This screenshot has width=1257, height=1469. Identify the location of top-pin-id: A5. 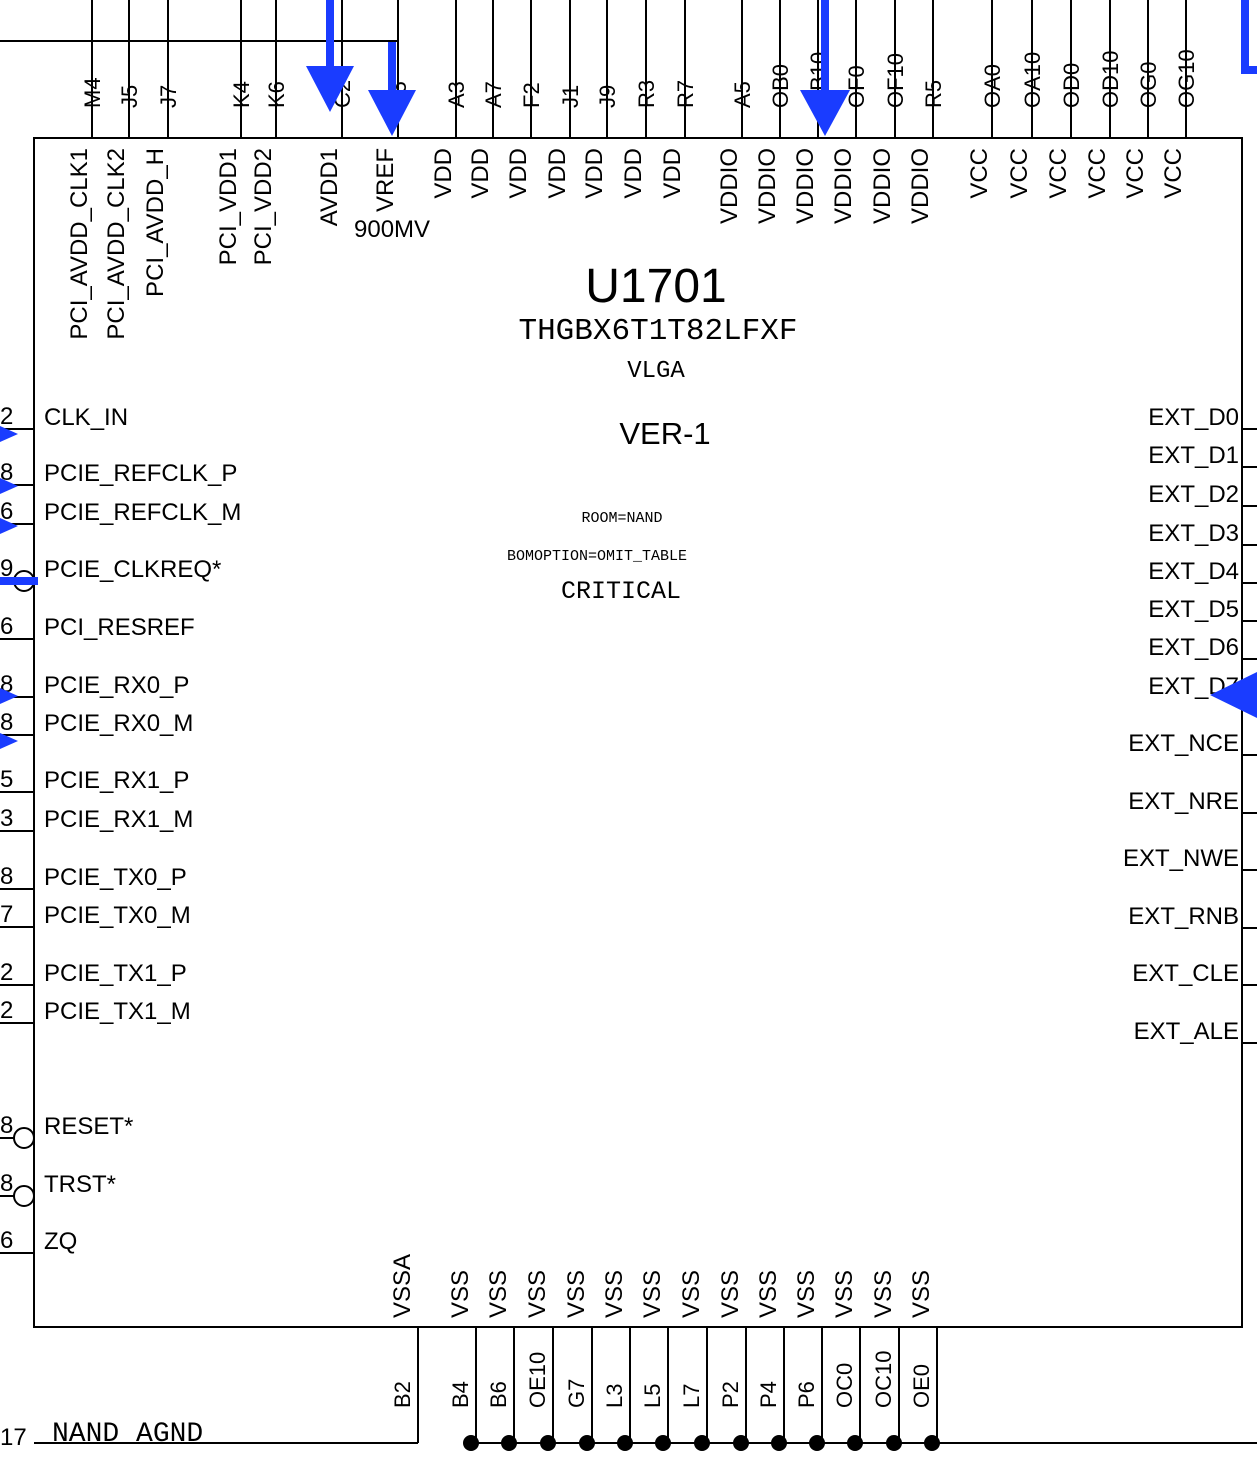
(742, 94).